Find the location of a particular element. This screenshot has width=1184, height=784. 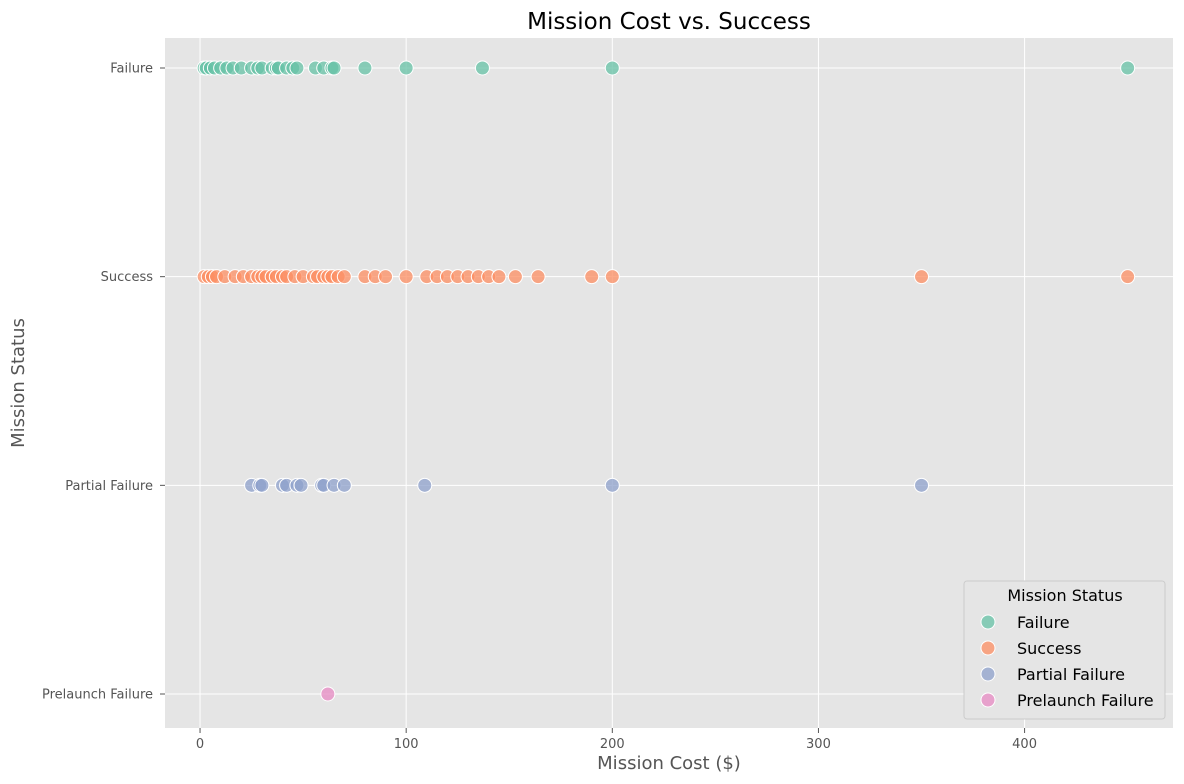

legend-marker-partial-failure is located at coordinates (988, 674).